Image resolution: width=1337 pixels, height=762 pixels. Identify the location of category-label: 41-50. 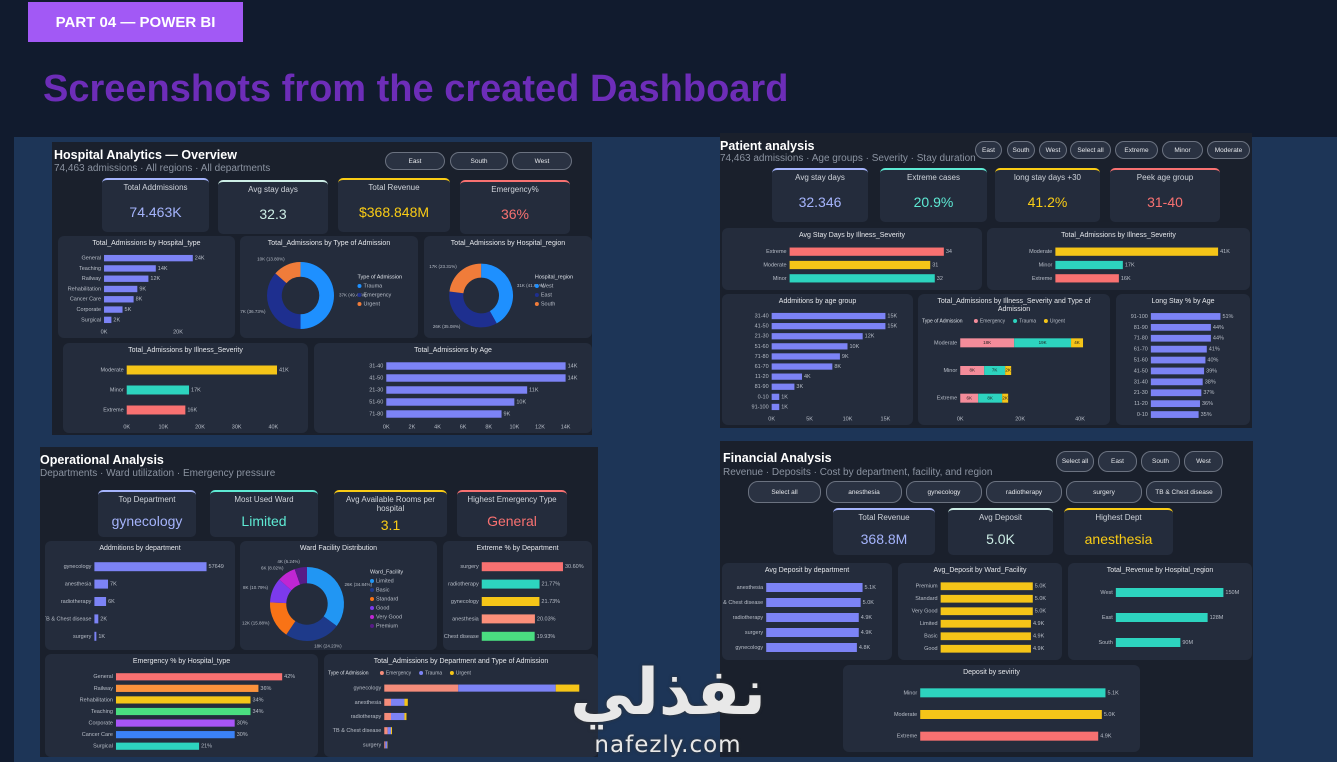
(762, 327).